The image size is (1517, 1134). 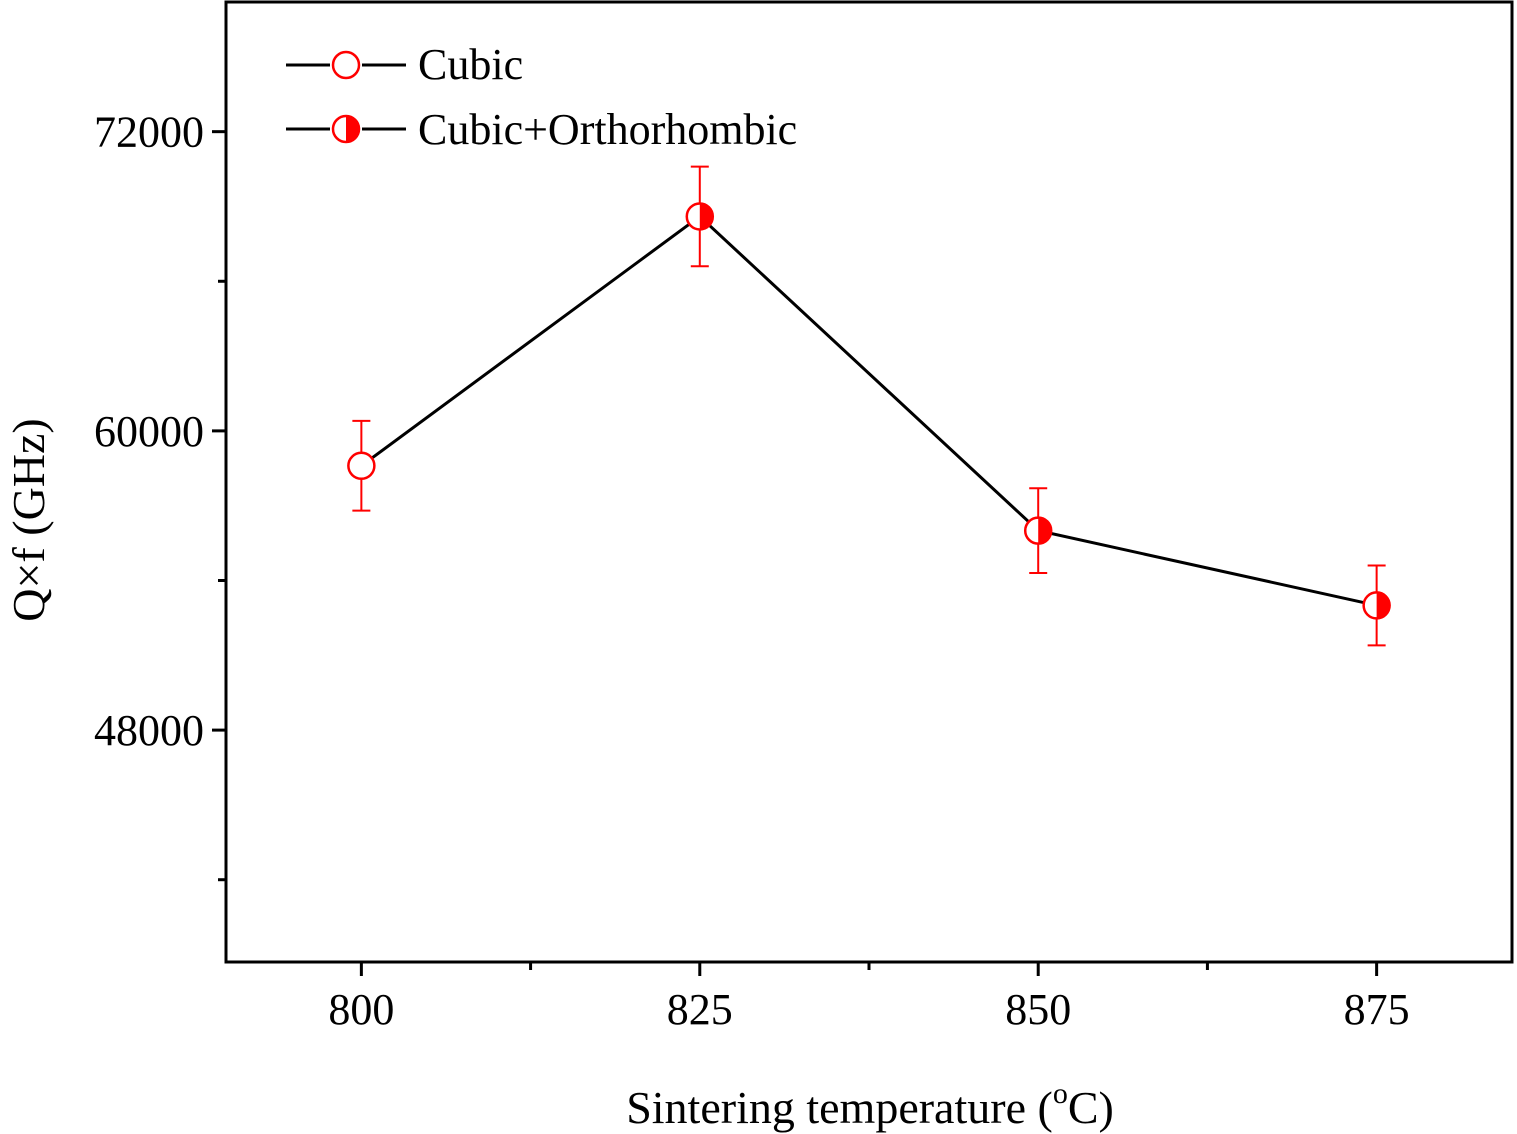 What do you see at coordinates (352, 129) in the screenshot?
I see `legend-marker-mixed-fill` at bounding box center [352, 129].